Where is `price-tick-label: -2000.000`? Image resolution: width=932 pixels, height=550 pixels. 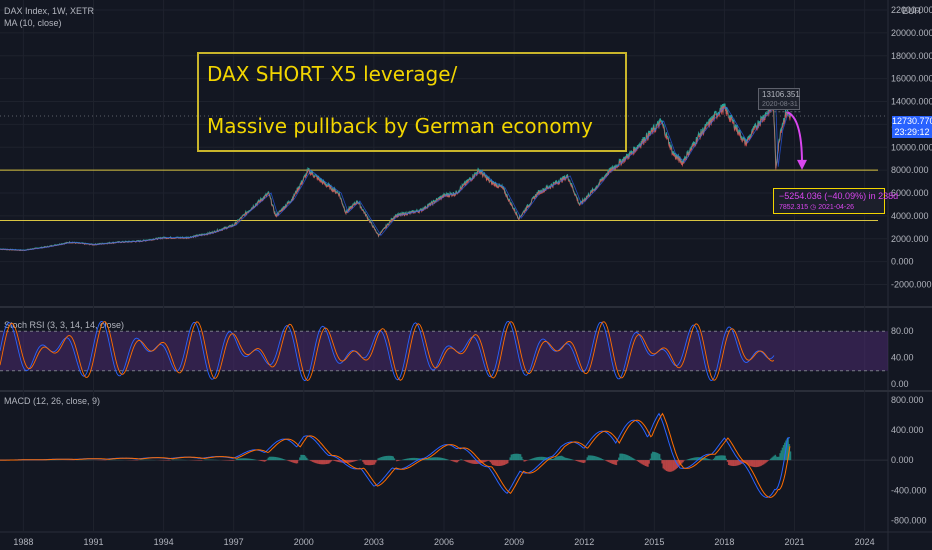 price-tick-label: -2000.000 is located at coordinates (911, 285).